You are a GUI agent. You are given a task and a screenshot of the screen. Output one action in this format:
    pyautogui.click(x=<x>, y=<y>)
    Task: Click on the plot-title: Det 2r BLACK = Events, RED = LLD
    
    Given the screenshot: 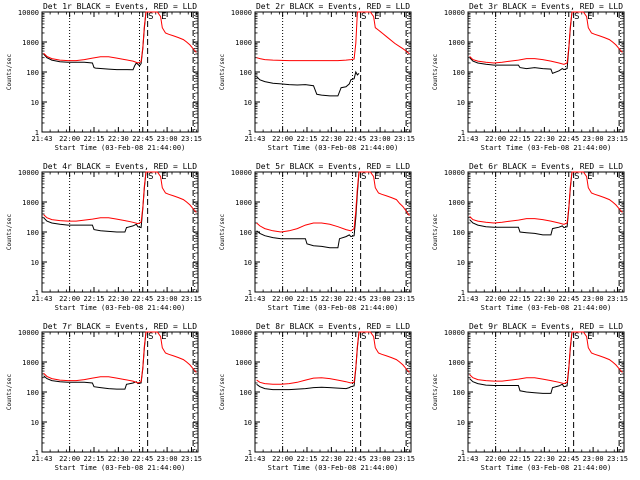 What is the action you would take?
    pyautogui.click(x=333, y=6)
    